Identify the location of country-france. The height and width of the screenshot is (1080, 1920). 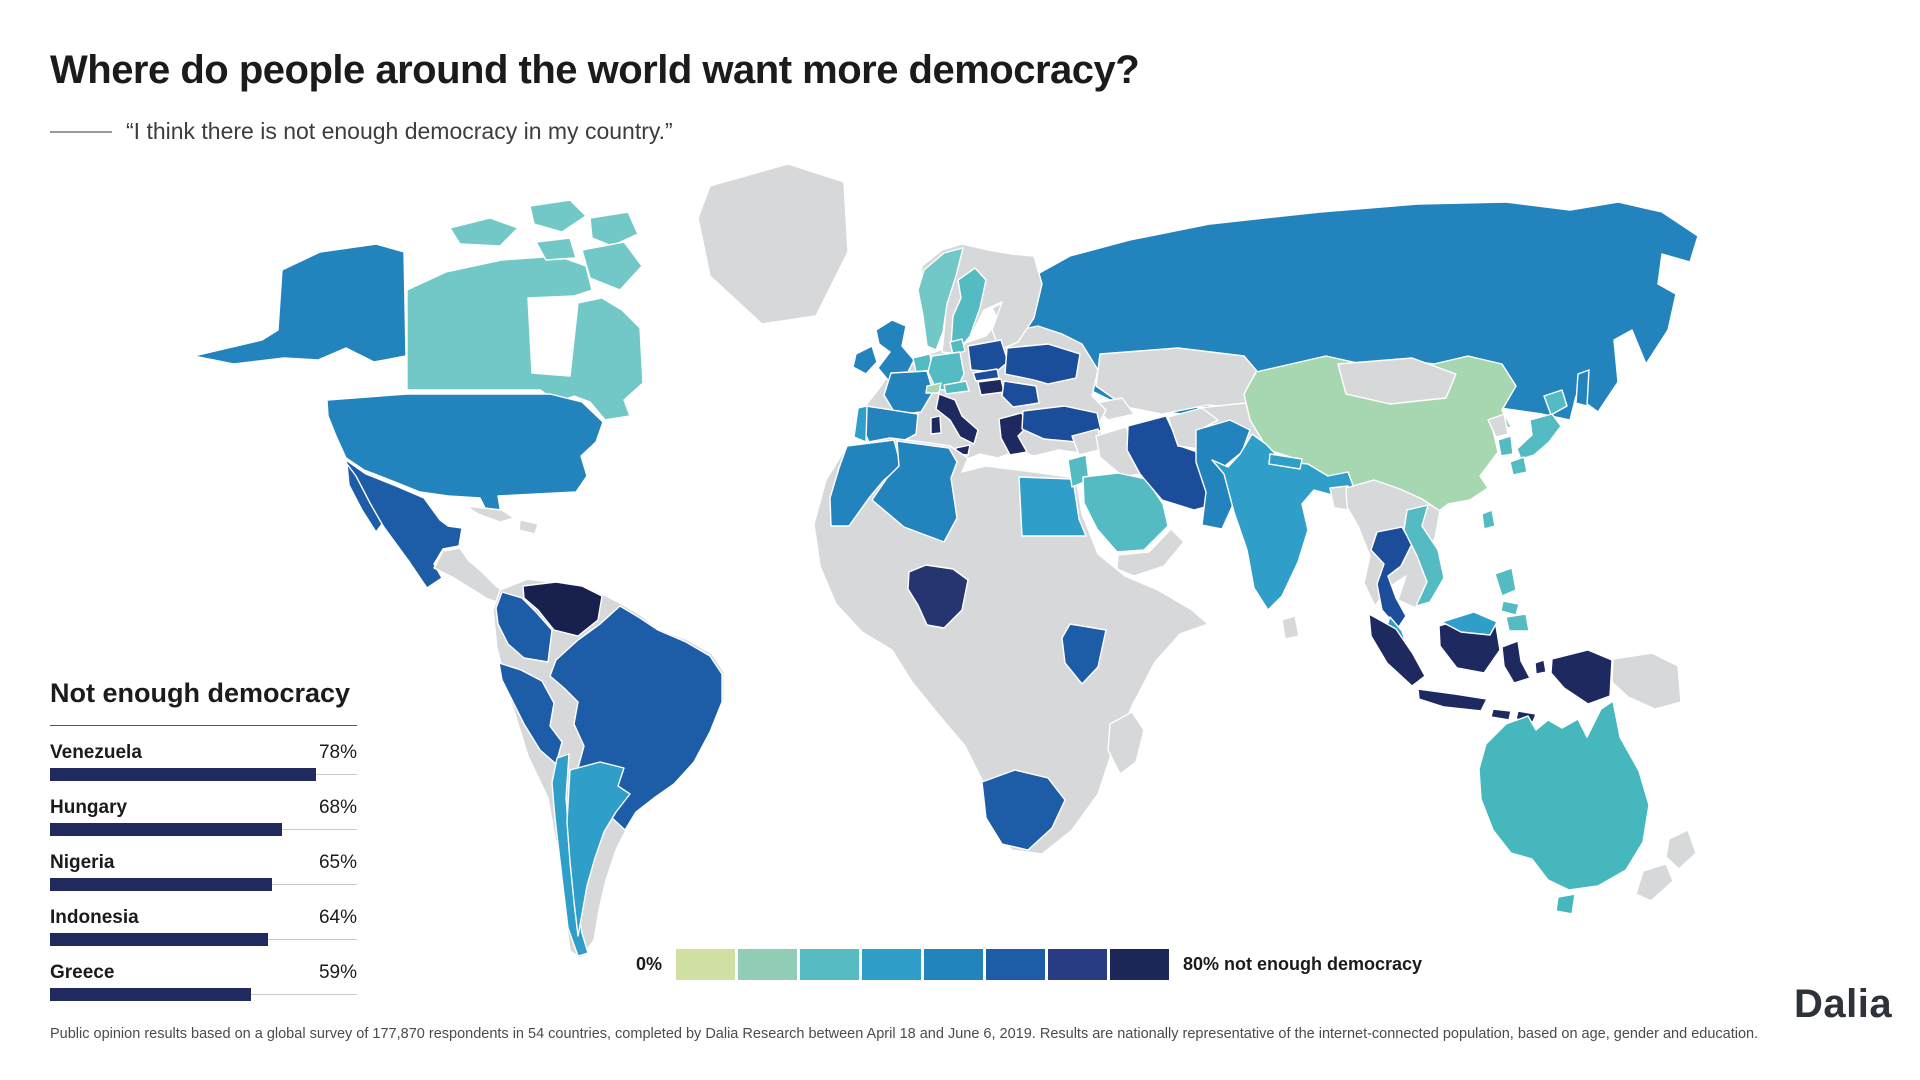
(908, 393).